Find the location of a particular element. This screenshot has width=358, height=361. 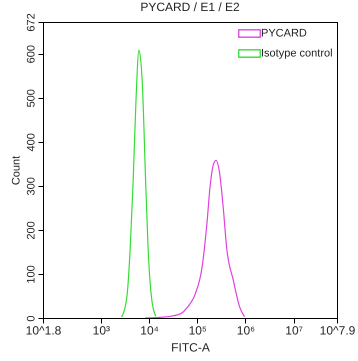

y-tick-label: 400 is located at coordinates (32, 142).